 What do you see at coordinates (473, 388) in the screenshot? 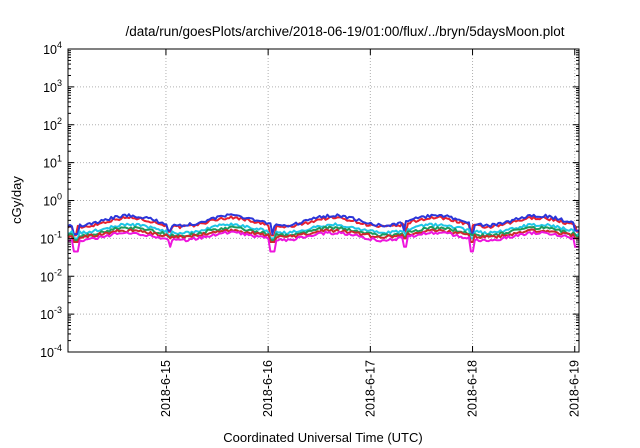
I see `x-tick-label: 2018-6-18` at bounding box center [473, 388].